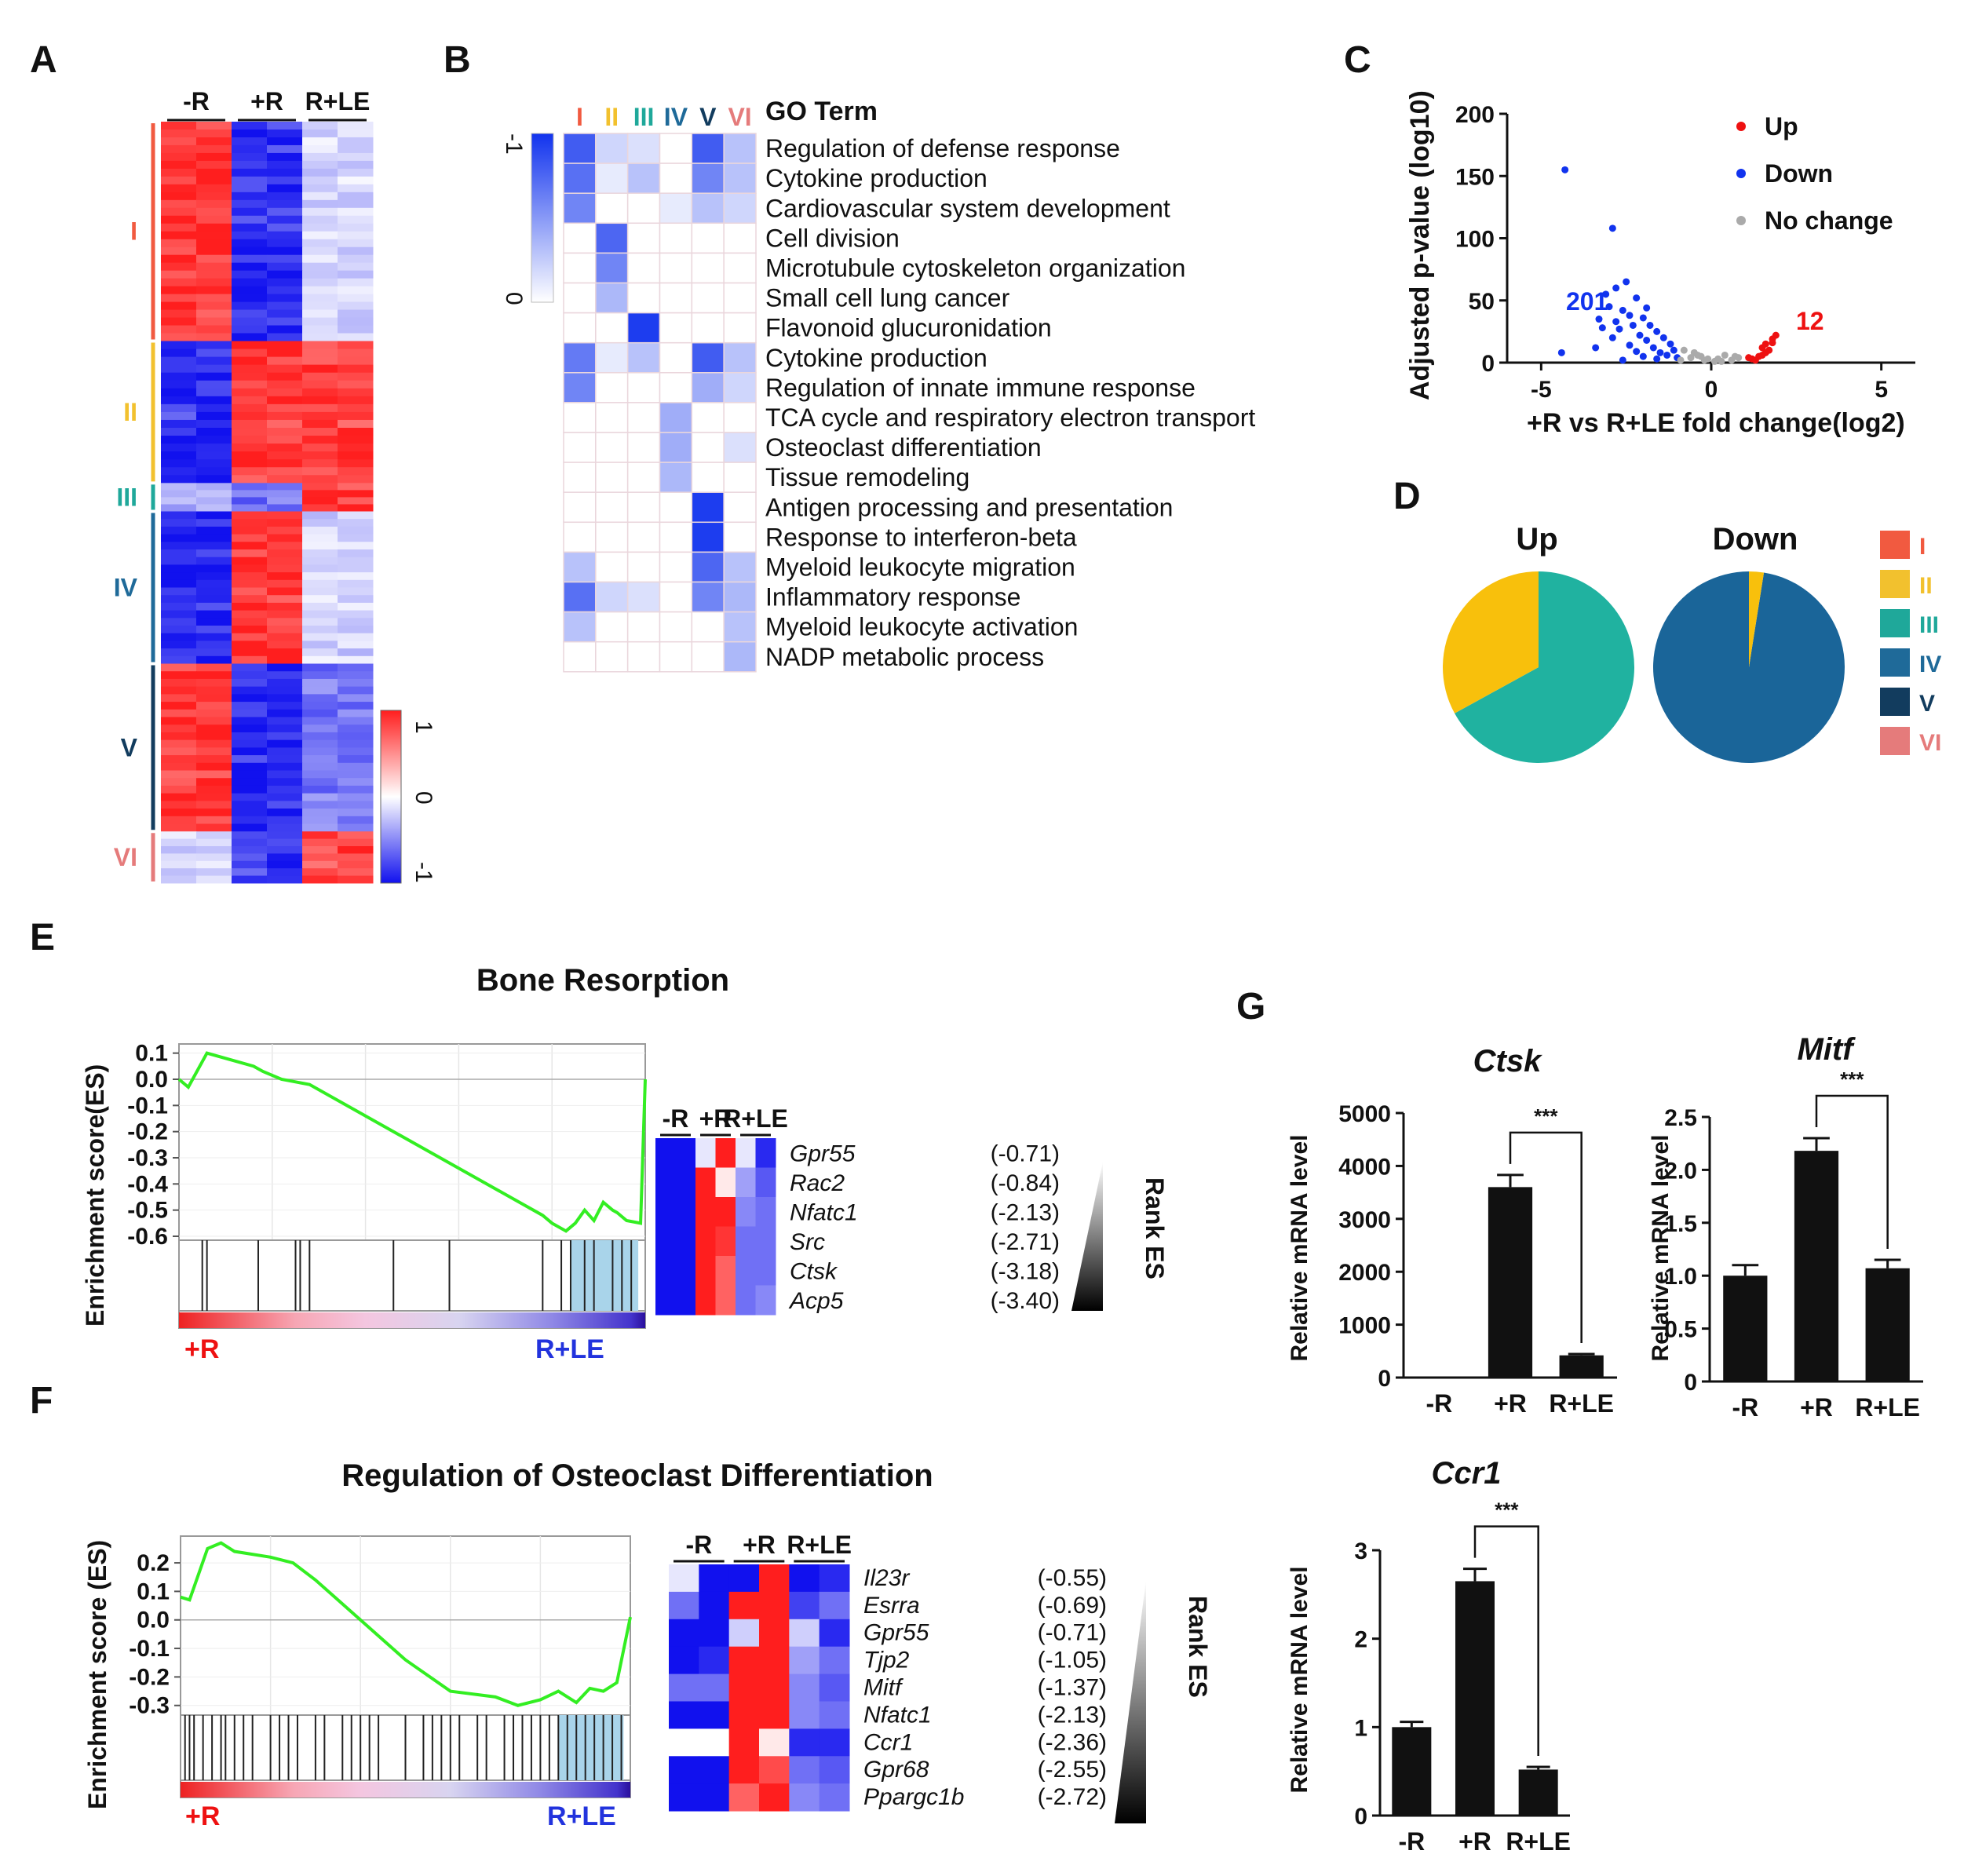  I want to click on panel-b-term: NADP metabolic process, so click(904, 657).